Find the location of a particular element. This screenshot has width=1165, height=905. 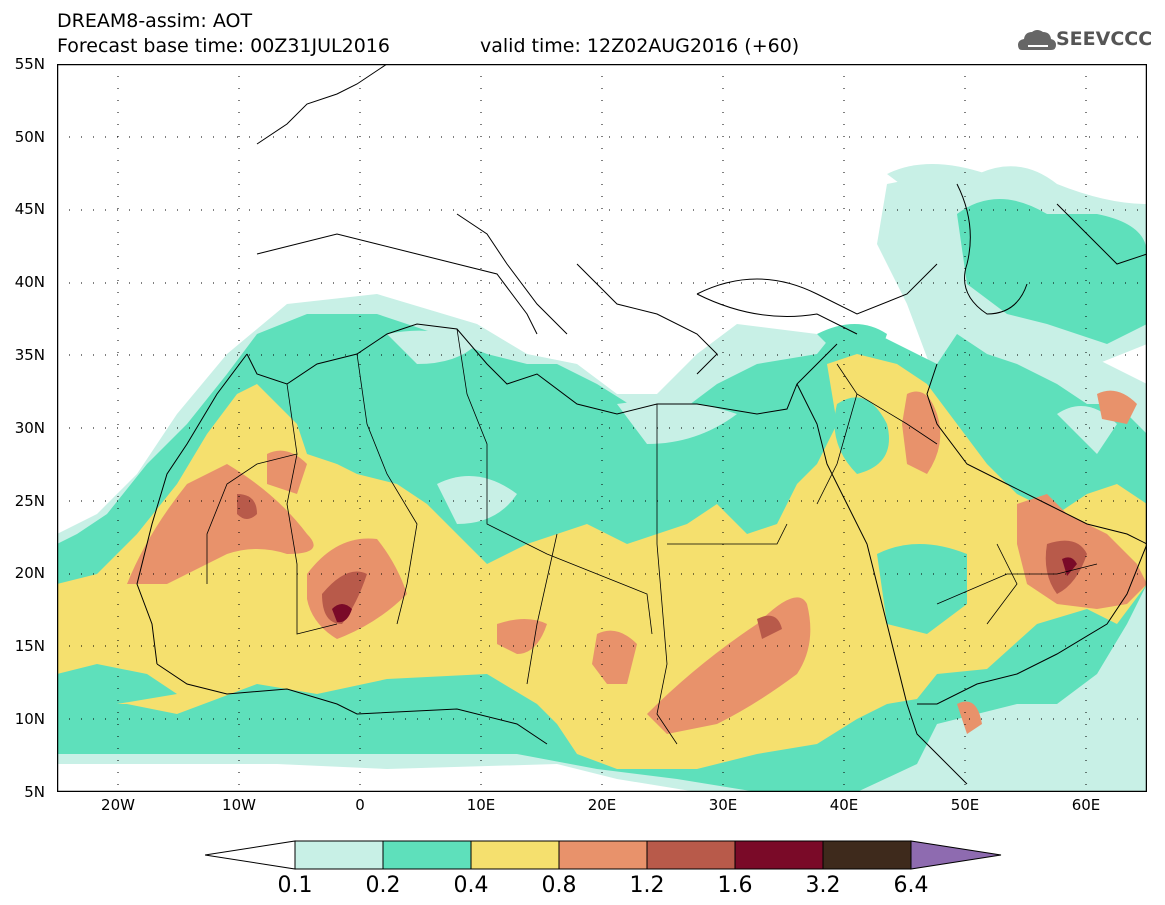

lon-label: 40E is located at coordinates (844, 805).